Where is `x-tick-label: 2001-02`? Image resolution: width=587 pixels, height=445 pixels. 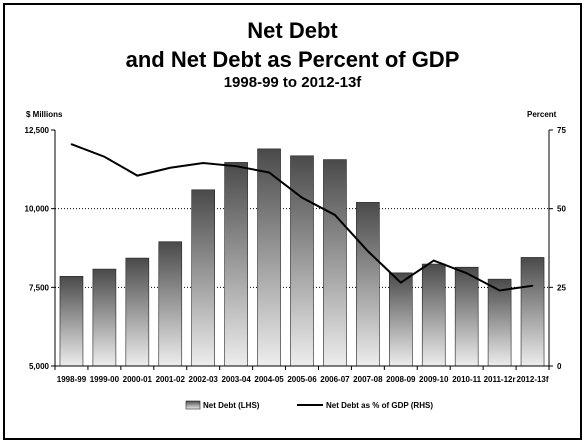 x-tick-label: 2001-02 is located at coordinates (171, 379).